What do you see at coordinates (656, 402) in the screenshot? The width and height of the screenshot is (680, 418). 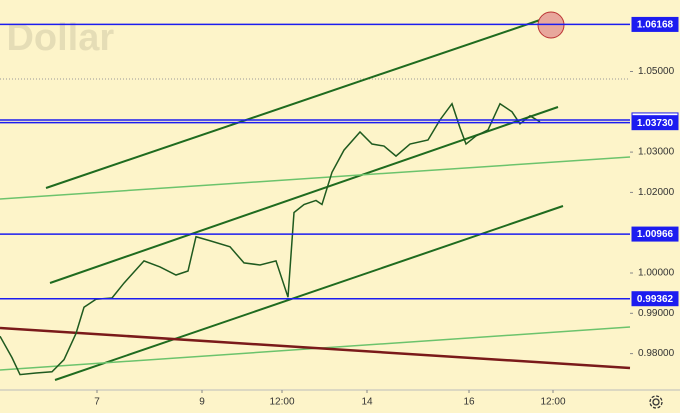 I see `settings-icon` at bounding box center [656, 402].